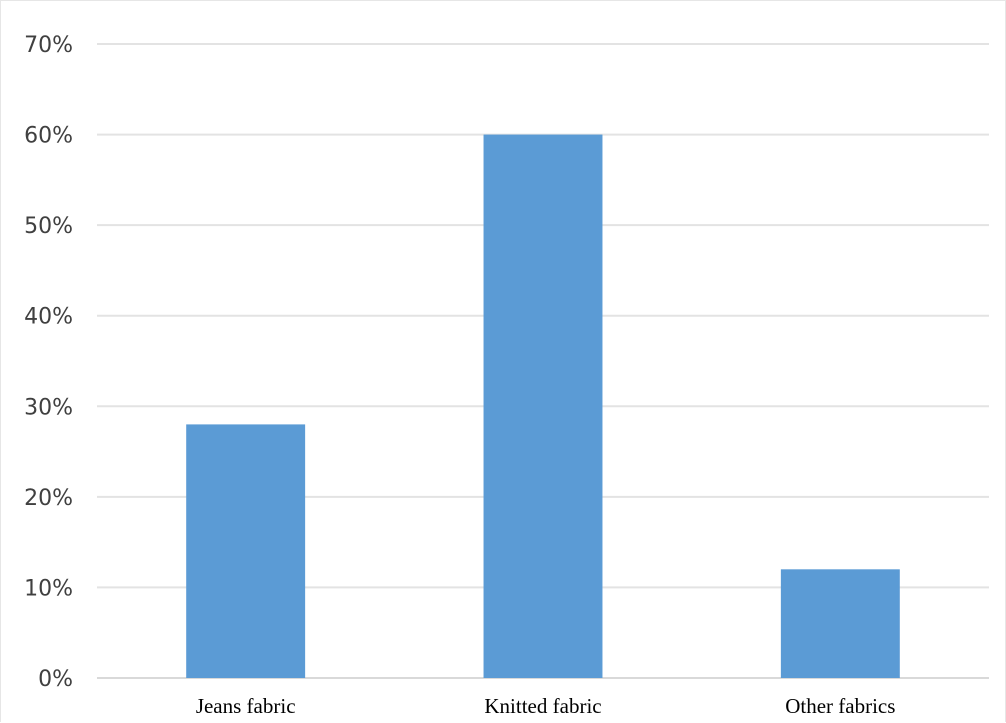 The image size is (1006, 723). I want to click on y-tick-label: 70%, so click(48, 45).